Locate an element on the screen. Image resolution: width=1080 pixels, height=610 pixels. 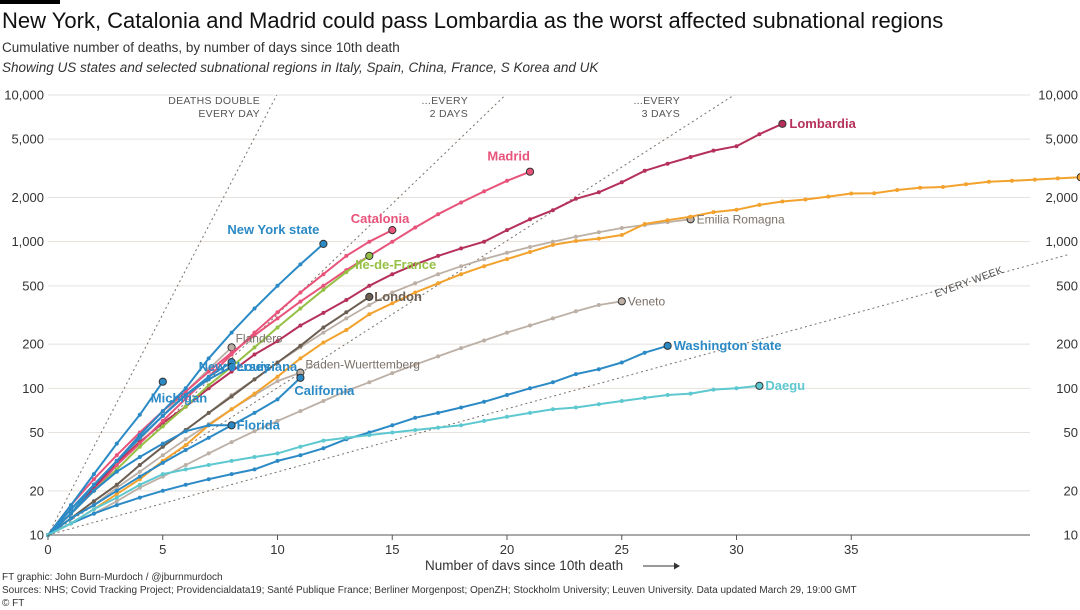
guide-label-every-2-days: ...EVERY 2 DAYS is located at coordinates (444, 107).